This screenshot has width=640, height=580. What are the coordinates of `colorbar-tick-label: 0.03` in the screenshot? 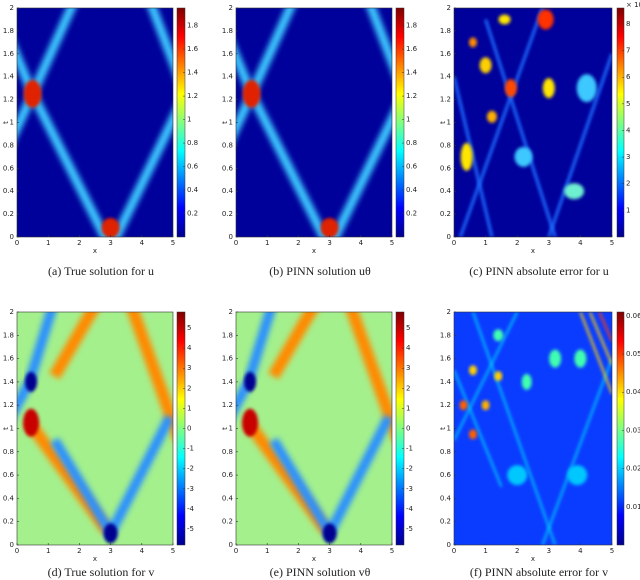 It's located at (633, 430).